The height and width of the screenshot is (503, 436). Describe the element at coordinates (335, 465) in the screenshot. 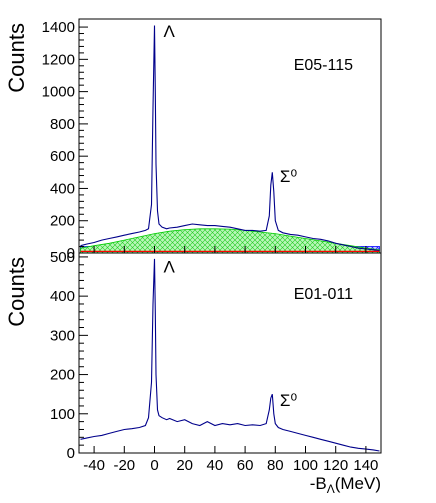

I see `x-tick-label: 120` at that location.